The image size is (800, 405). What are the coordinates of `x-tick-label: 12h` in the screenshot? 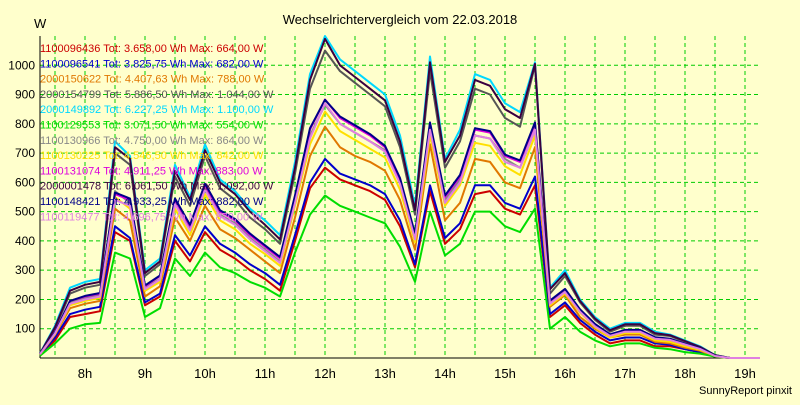 It's located at (325, 373).